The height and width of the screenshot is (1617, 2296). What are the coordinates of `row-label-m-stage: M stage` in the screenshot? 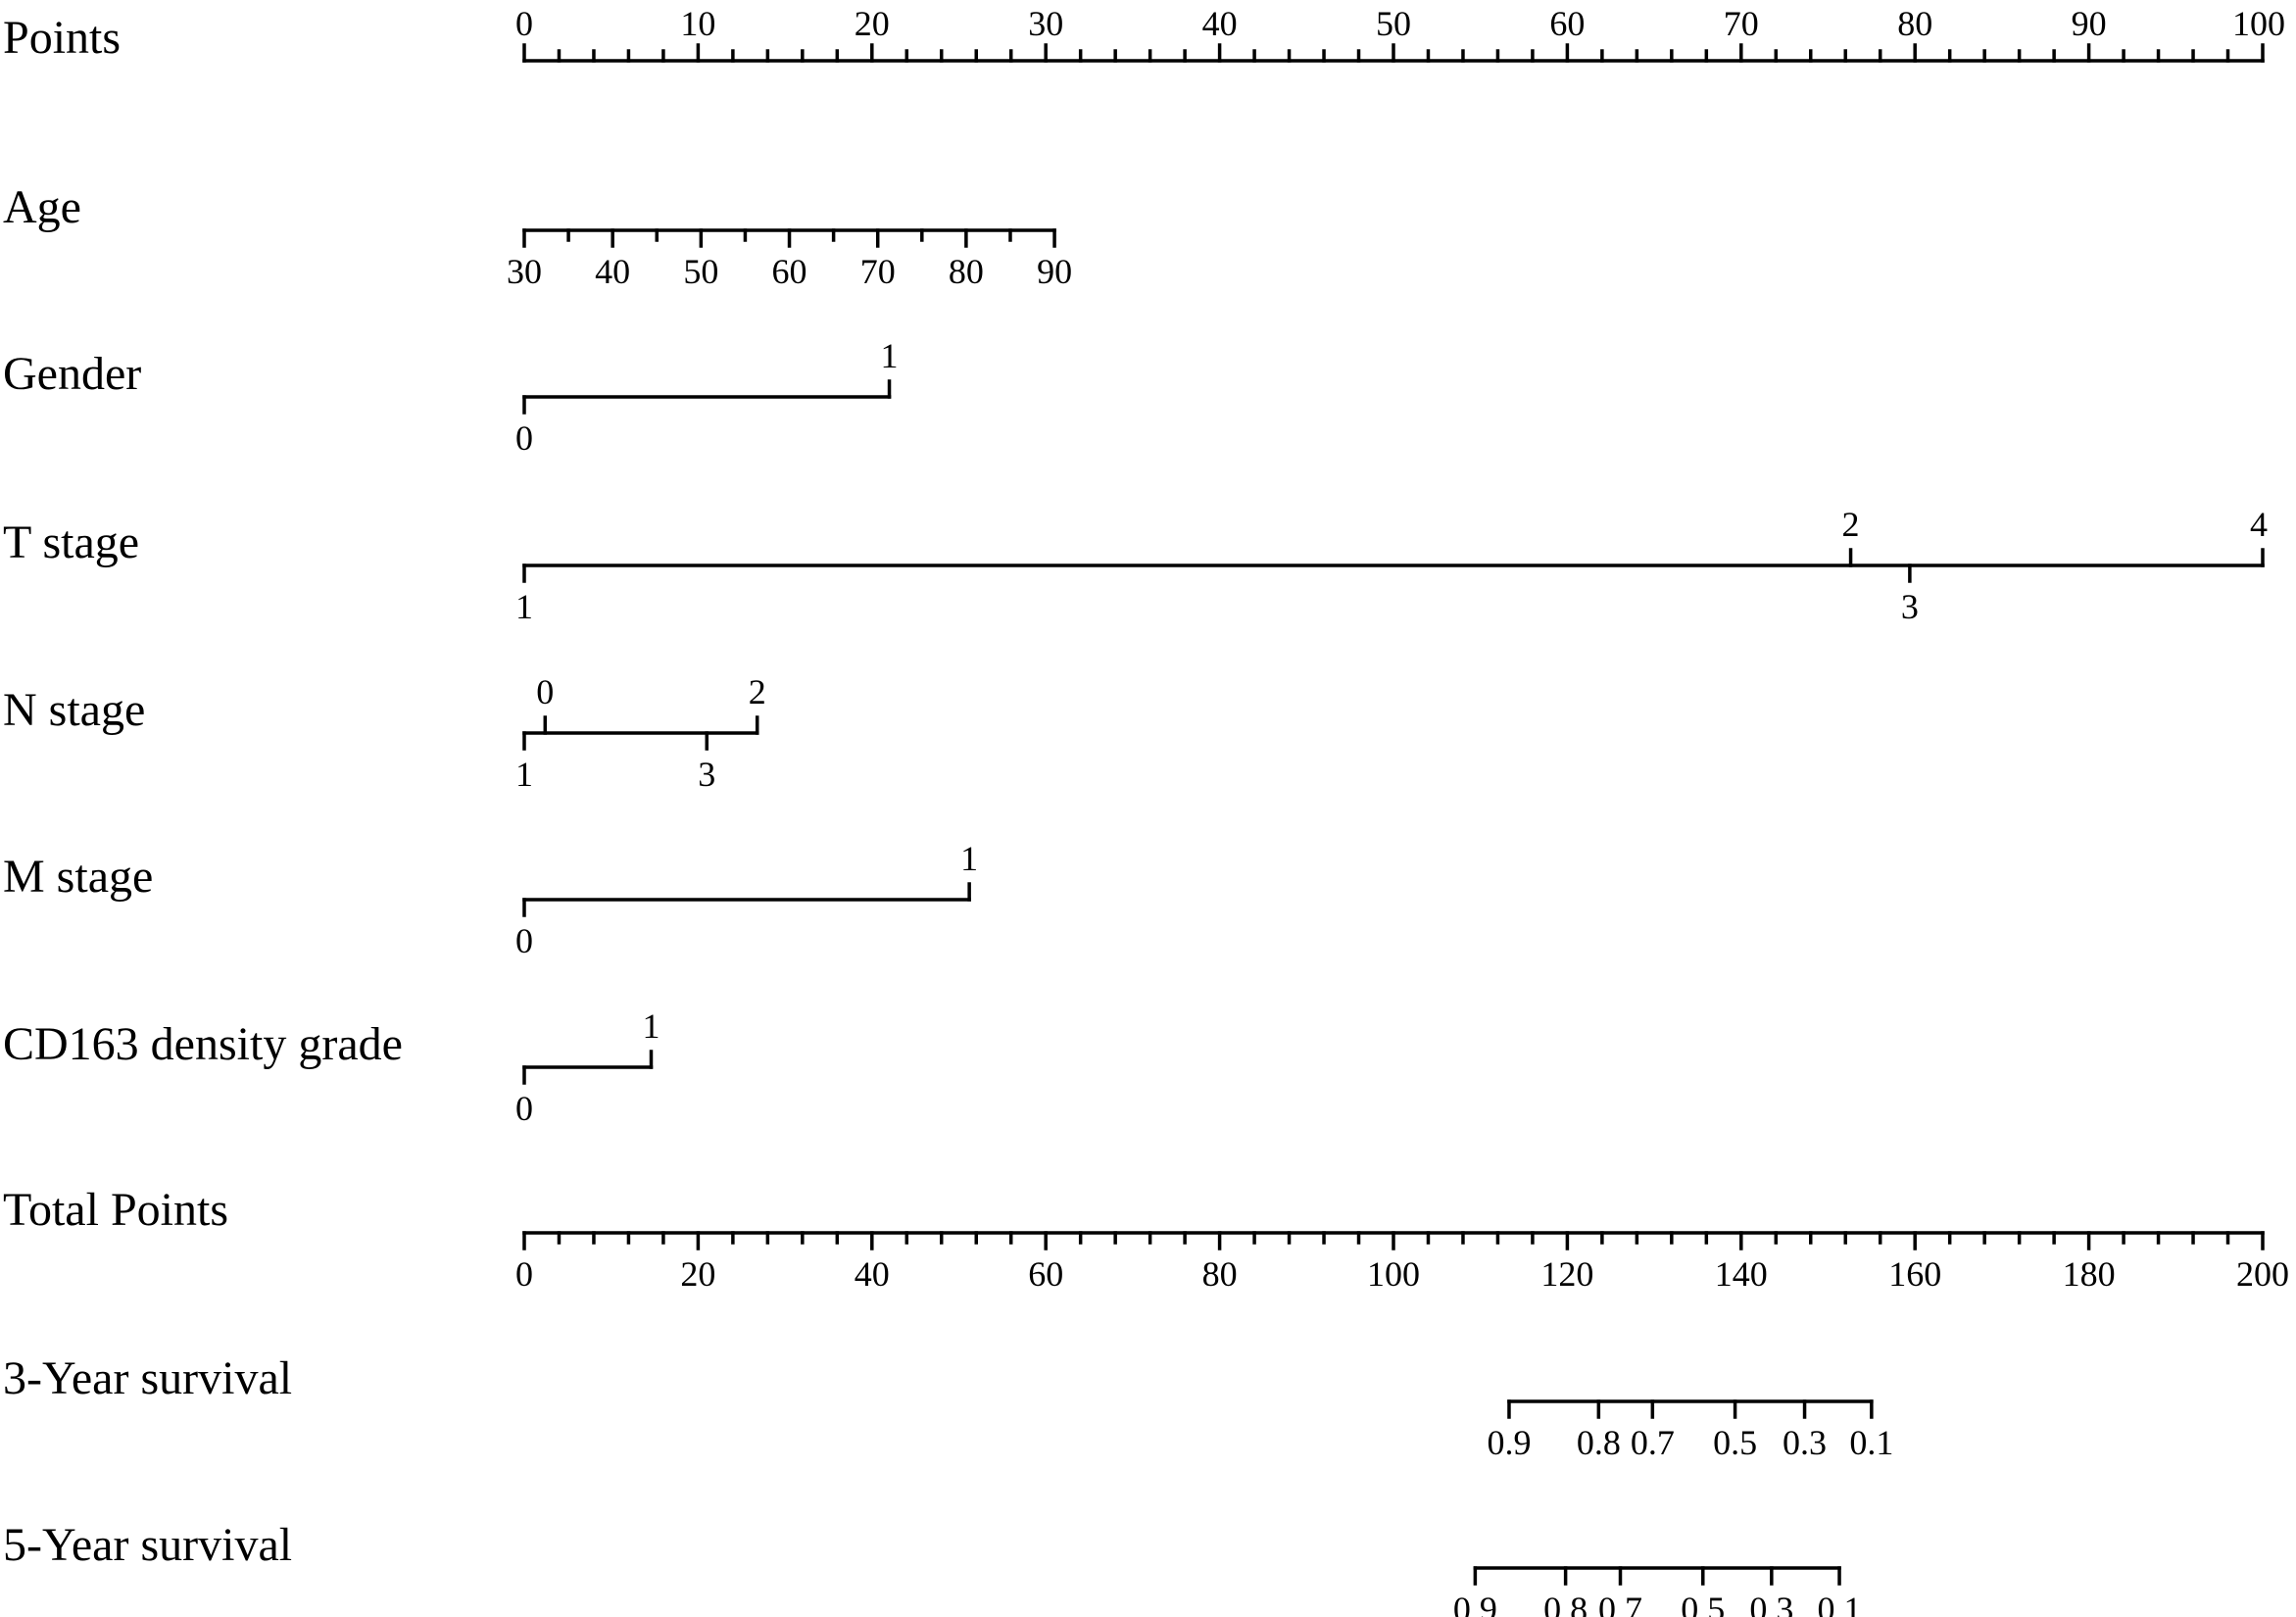 It's located at (78, 877).